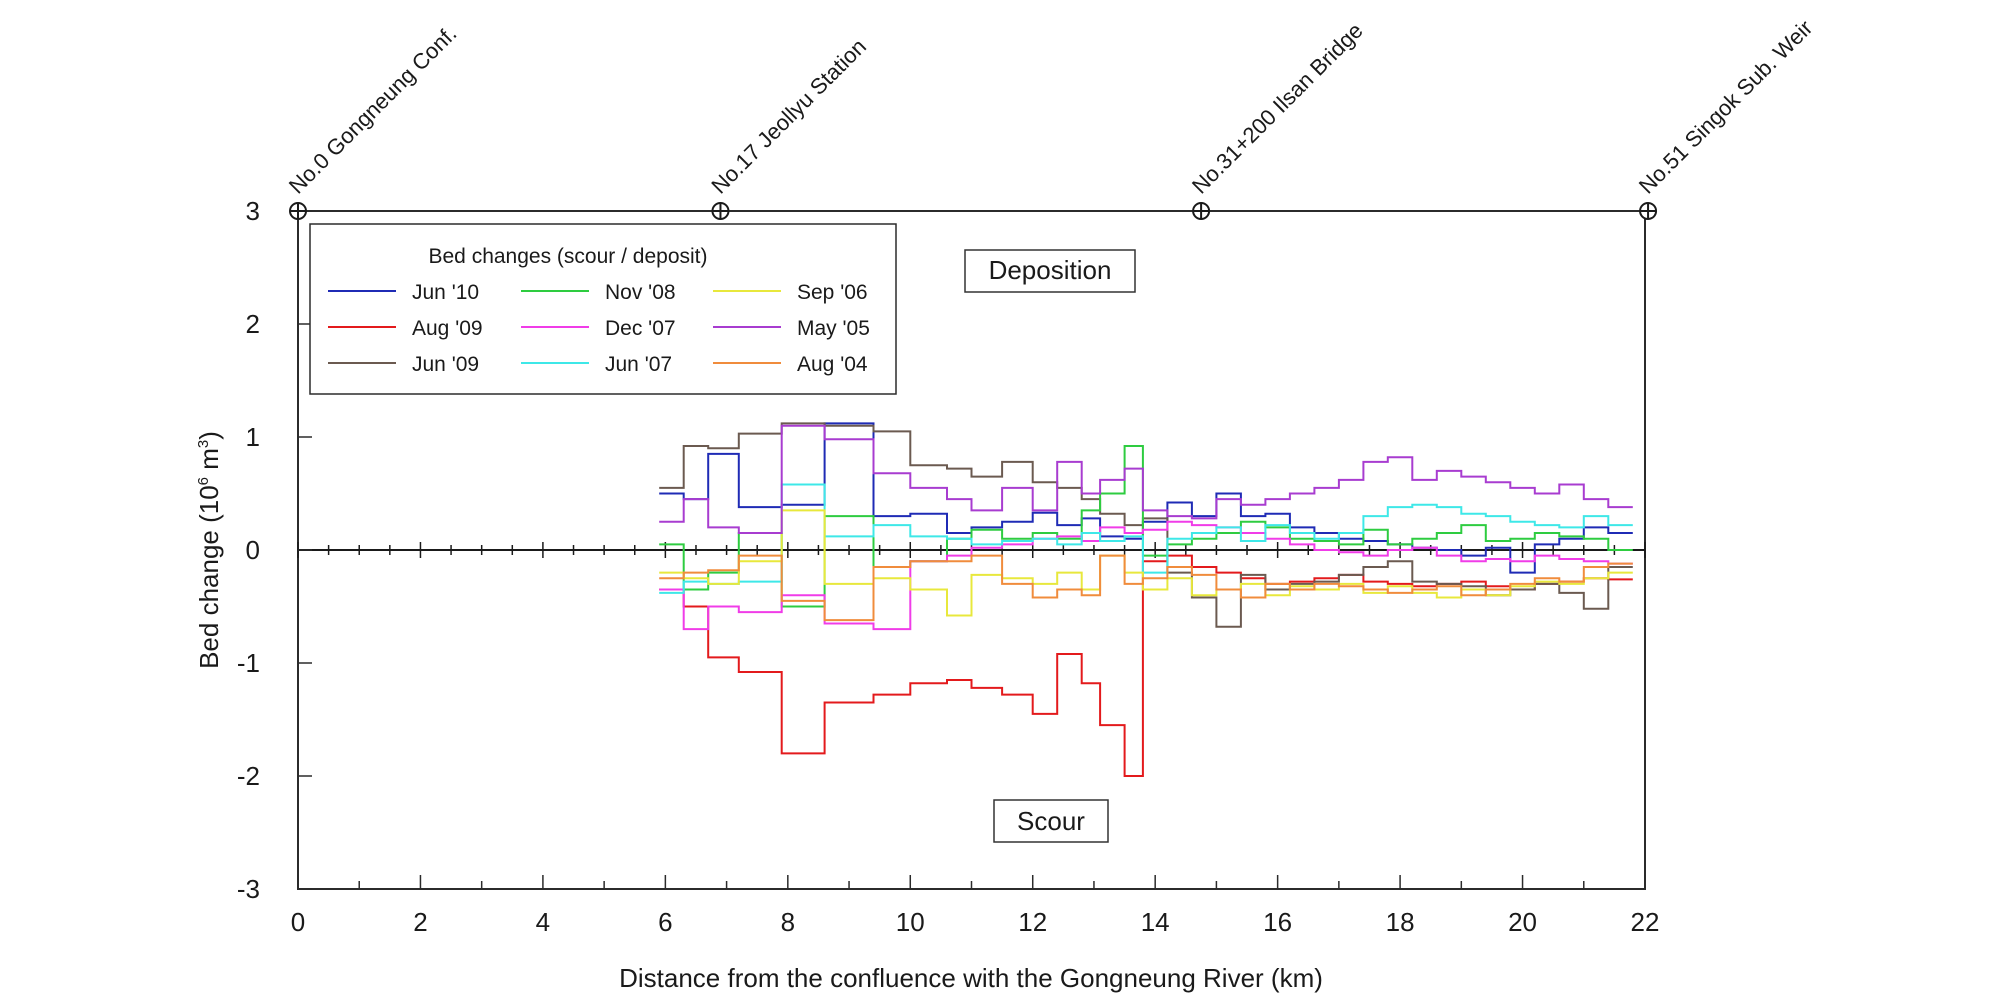  What do you see at coordinates (1155, 922) in the screenshot?
I see `x-tick-label: 14` at bounding box center [1155, 922].